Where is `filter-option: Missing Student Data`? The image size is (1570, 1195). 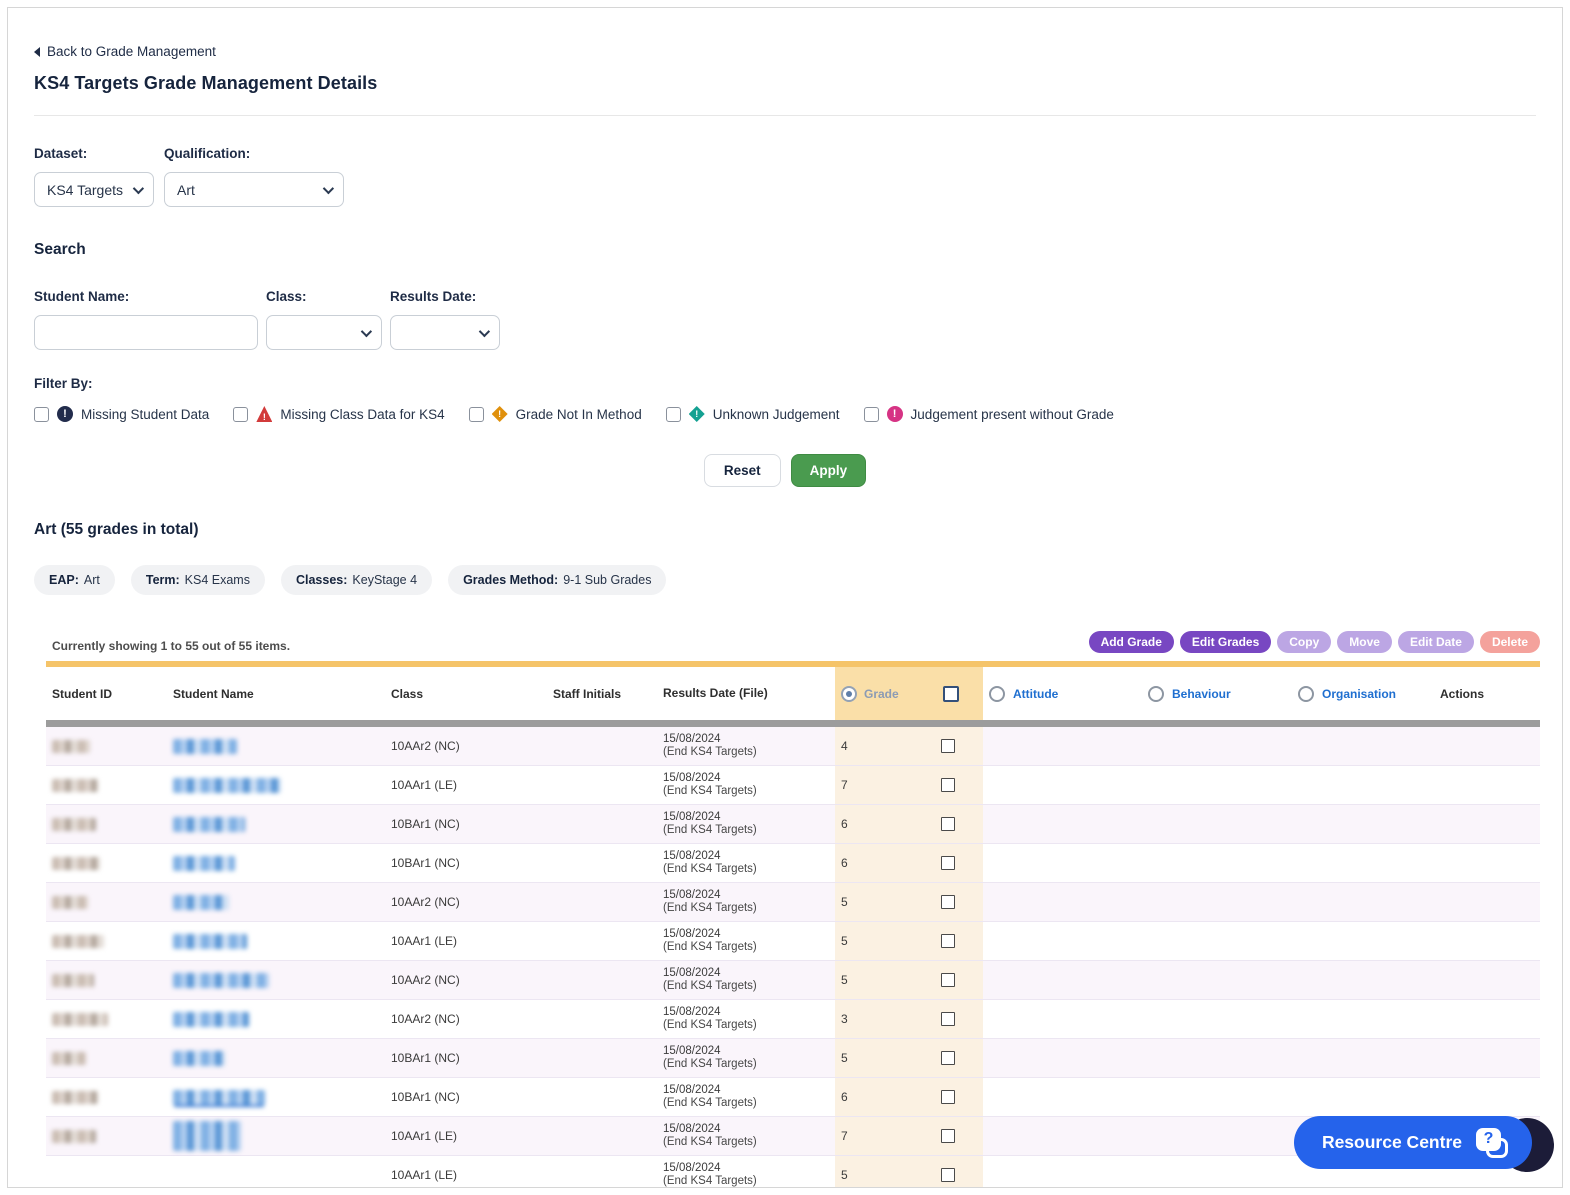 filter-option: Missing Student Data is located at coordinates (121, 414).